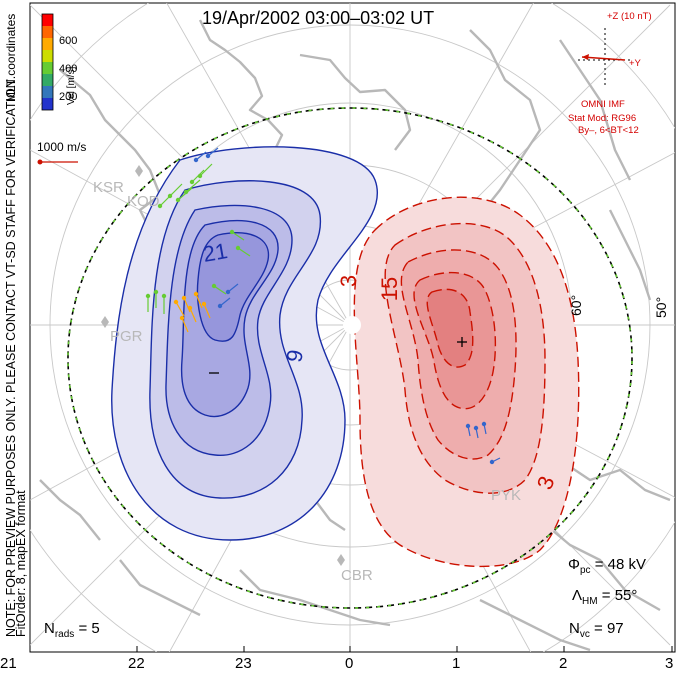 The width and height of the screenshot is (680, 674). I want to click on mlt-label-1: 1, so click(456, 663).